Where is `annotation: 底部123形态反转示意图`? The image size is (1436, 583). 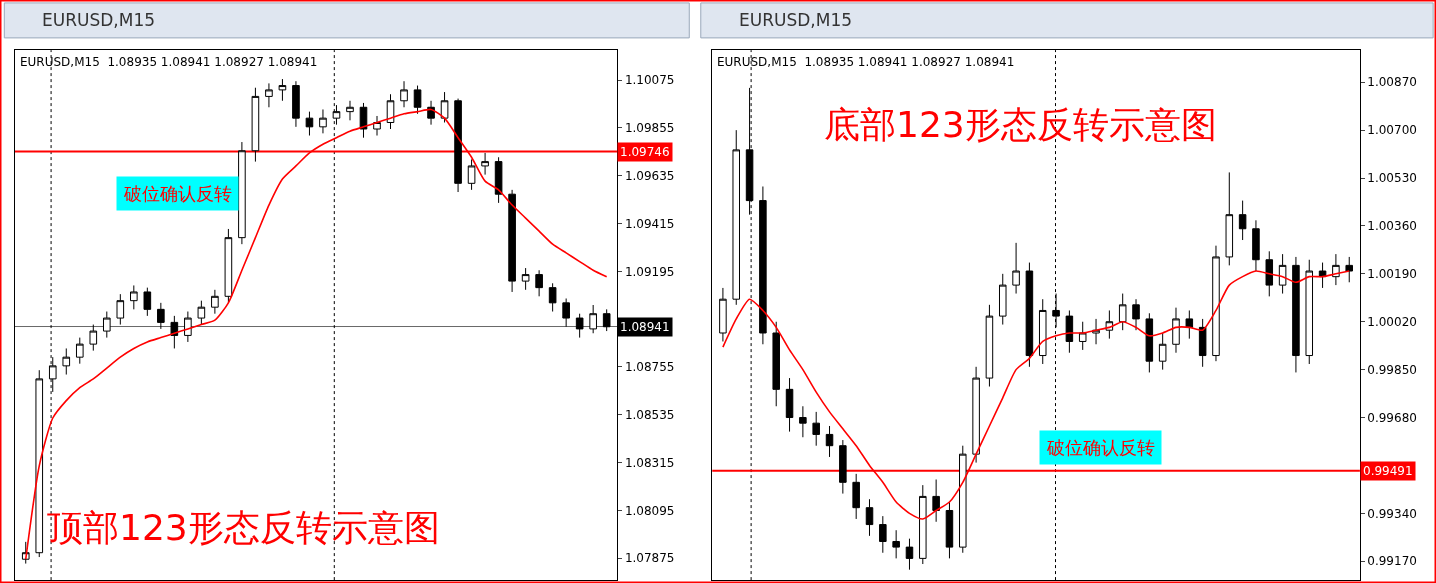 annotation: 底部123形态反转示意图 is located at coordinates (1020, 124).